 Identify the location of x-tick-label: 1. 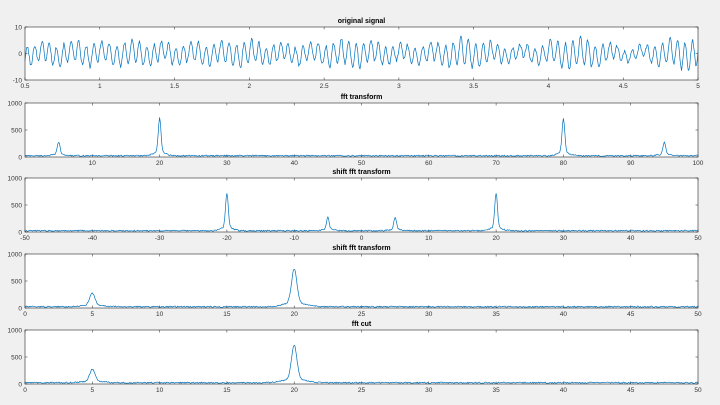
(100, 86).